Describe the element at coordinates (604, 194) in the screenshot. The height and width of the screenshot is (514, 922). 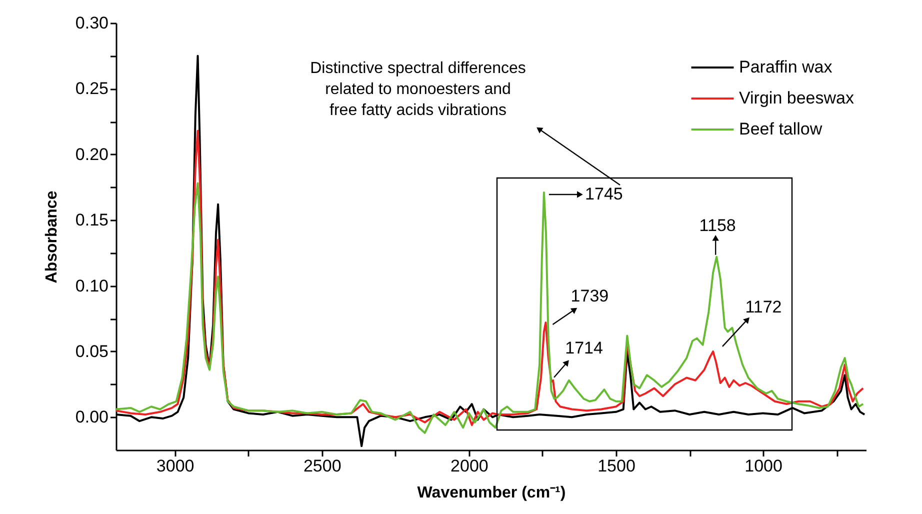
I see `annotation: 1745` at that location.